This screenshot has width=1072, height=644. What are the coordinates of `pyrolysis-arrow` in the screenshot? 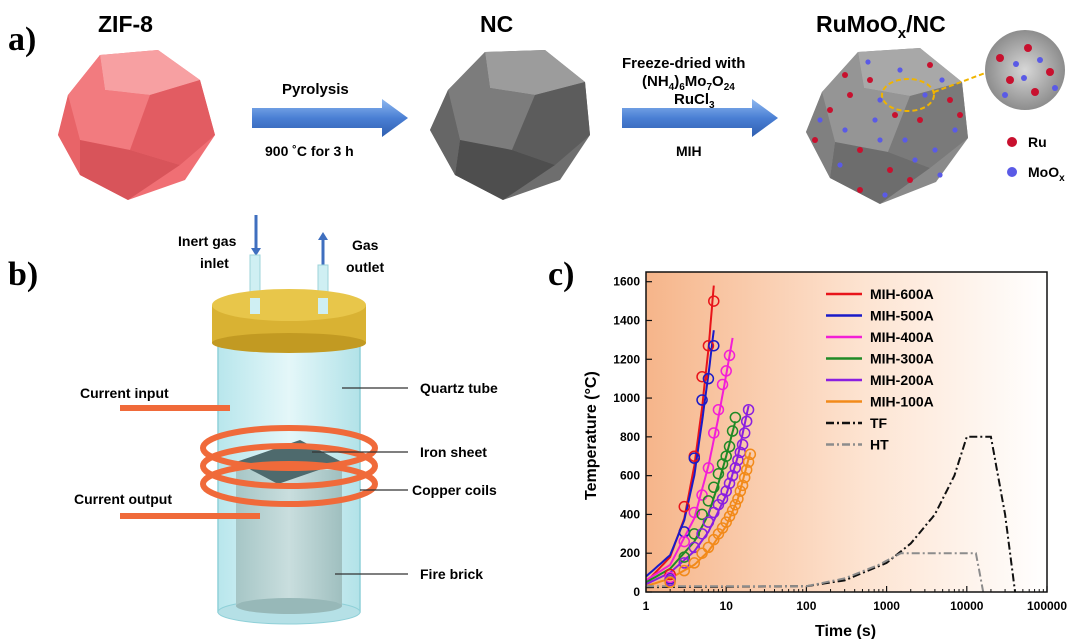 It's located at (330, 118).